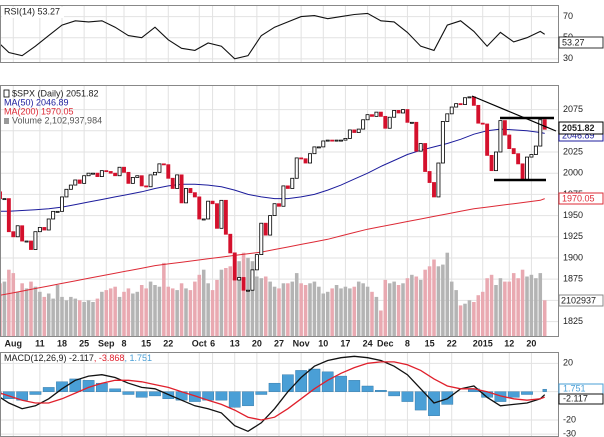 The image size is (604, 437). What do you see at coordinates (36, 102) in the screenshot?
I see `legend-ma50: MA(50) 2046.89` at bounding box center [36, 102].